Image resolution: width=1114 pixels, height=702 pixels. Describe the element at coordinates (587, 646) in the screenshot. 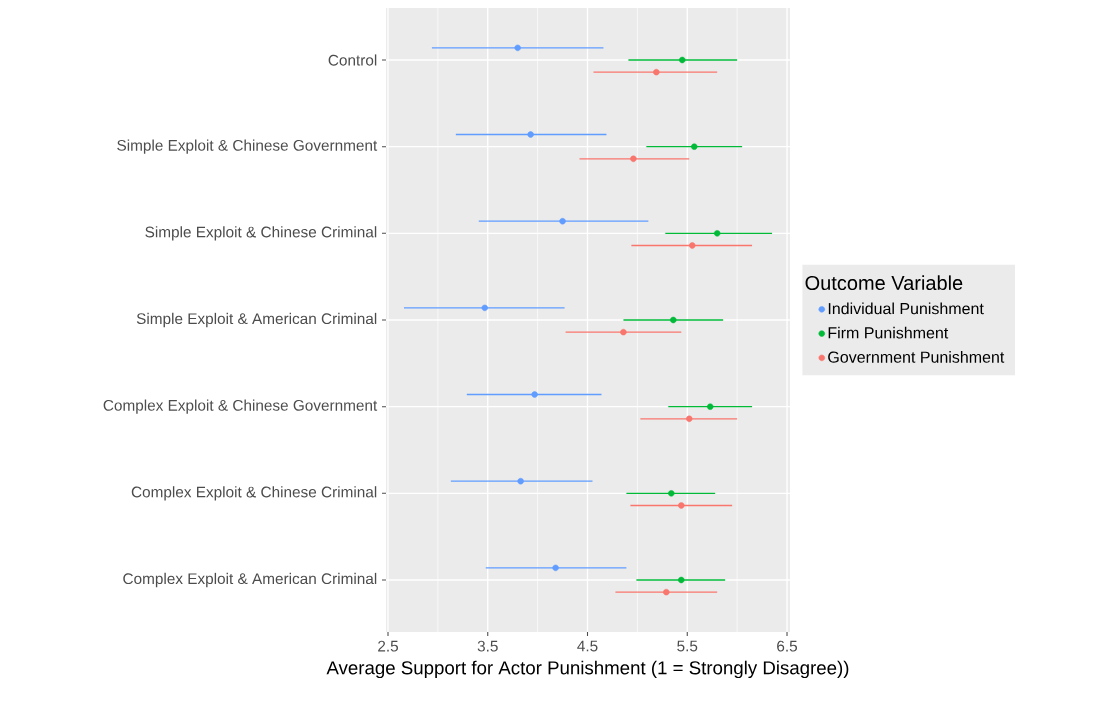

I see `x-tick-label: 4.5` at that location.